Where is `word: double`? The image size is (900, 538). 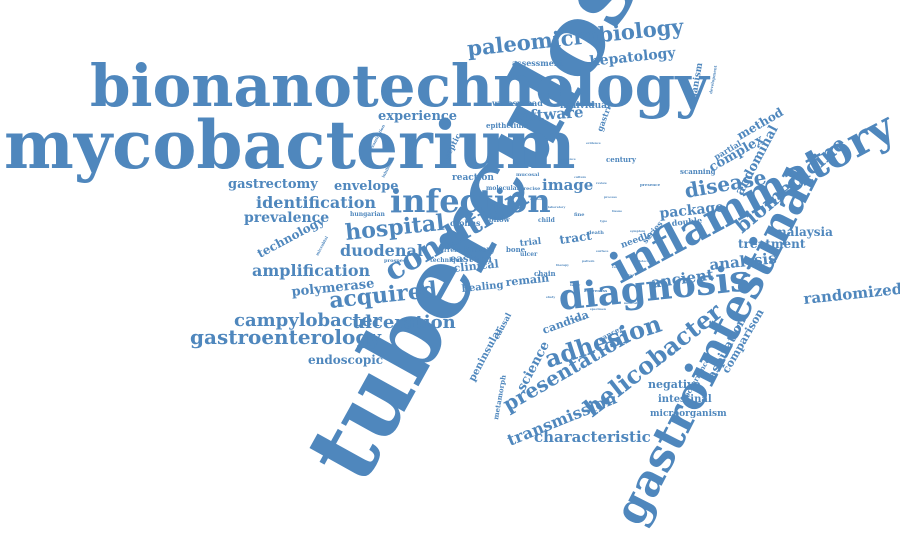
word: double is located at coordinates (686, 221).